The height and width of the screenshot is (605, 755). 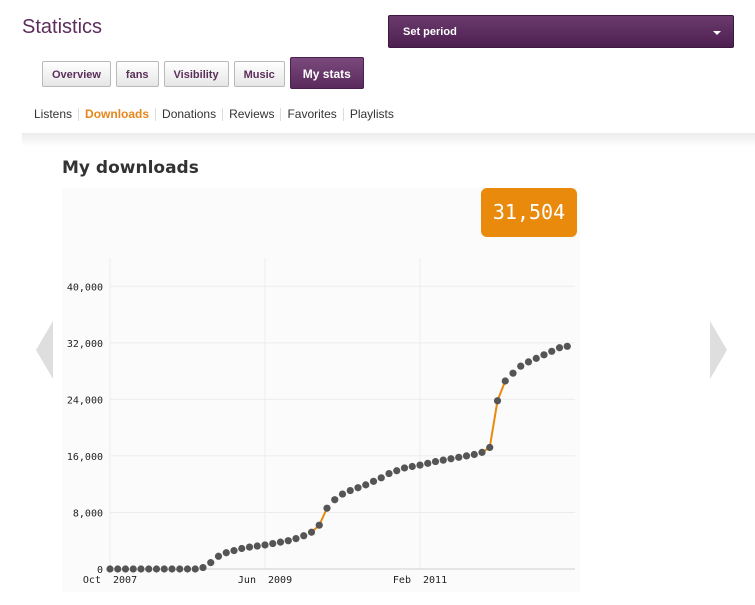 I want to click on subnav-reviews: Reviews, so click(x=252, y=114).